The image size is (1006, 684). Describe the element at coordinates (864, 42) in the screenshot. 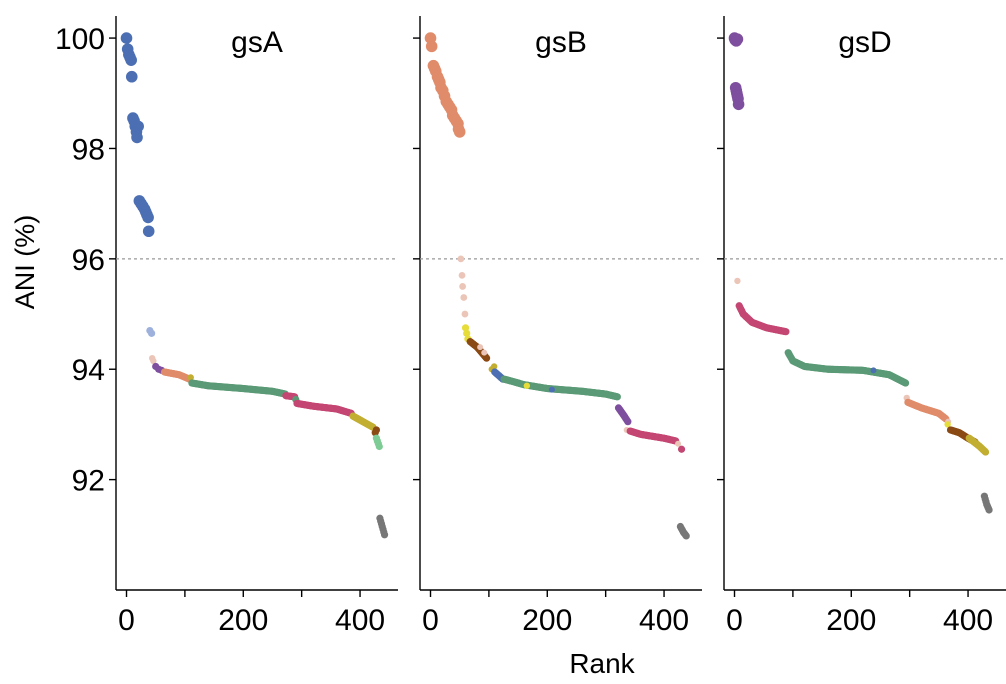

I see `panel-title: gsD` at that location.